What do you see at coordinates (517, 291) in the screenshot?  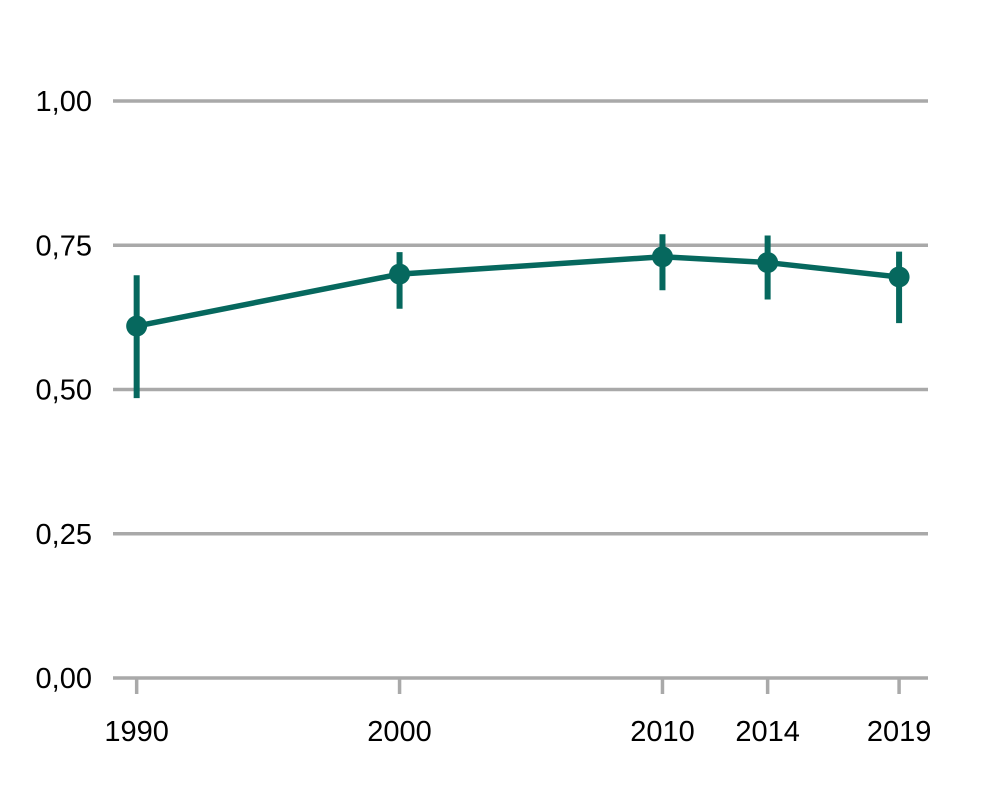 I see `trend-line` at bounding box center [517, 291].